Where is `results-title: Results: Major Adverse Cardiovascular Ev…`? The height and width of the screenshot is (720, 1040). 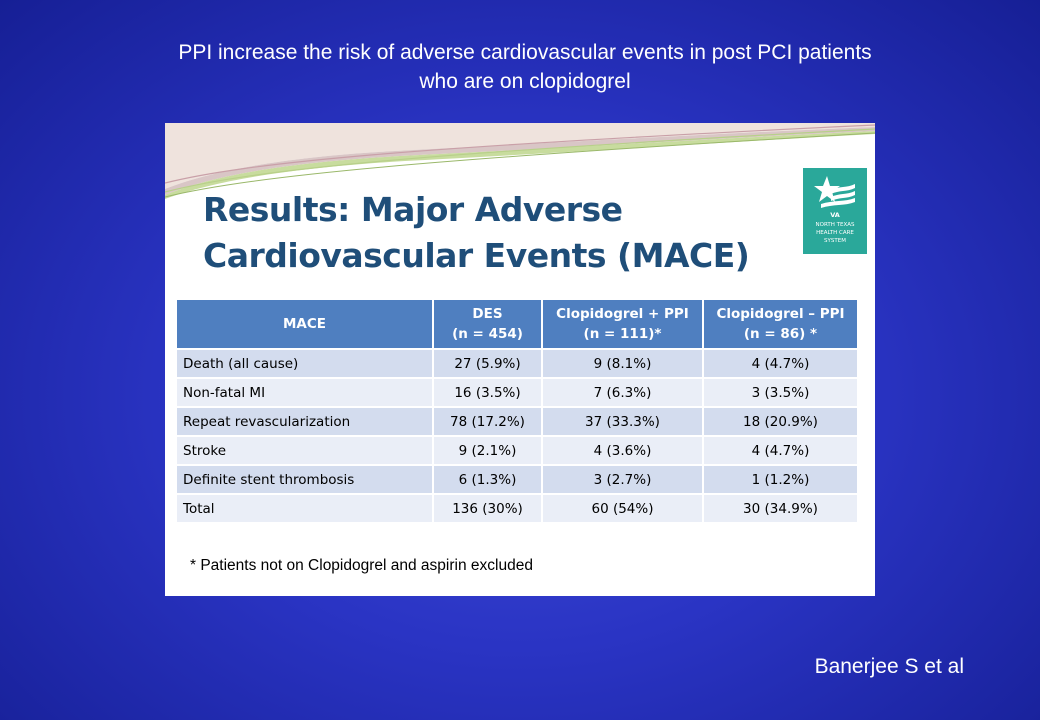 results-title: Results: Major Adverse Cardiovascular Ev… is located at coordinates (476, 233).